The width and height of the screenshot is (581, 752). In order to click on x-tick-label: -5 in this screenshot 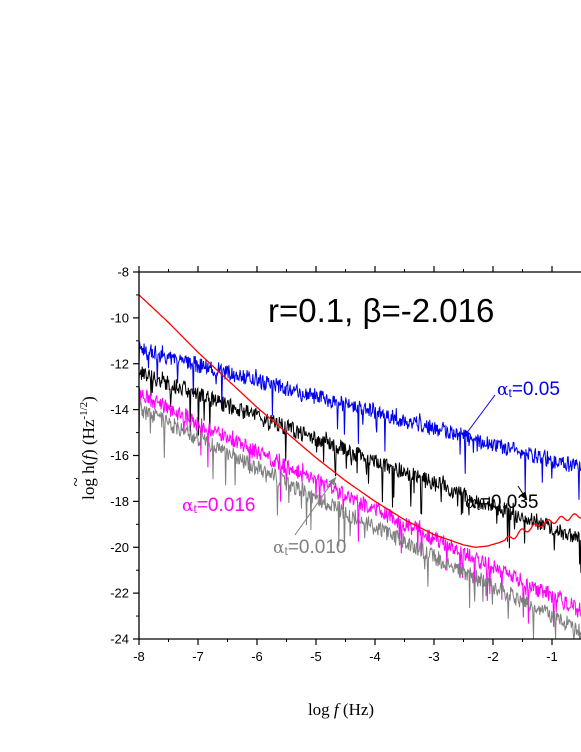, I will do `click(316, 656)`.